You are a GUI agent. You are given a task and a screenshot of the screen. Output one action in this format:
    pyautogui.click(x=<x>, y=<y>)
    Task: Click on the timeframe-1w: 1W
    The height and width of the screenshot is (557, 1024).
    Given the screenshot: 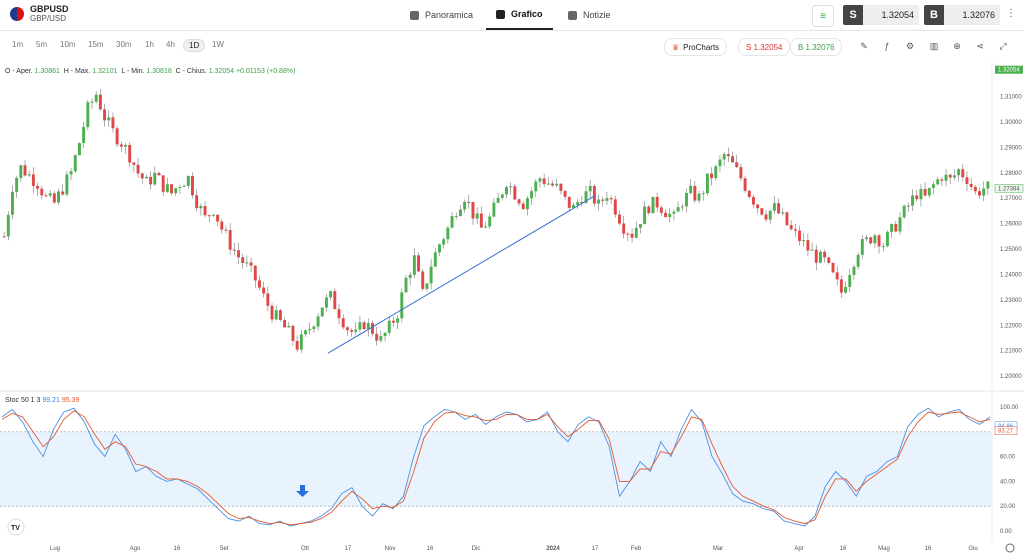 What is the action you would take?
    pyautogui.click(x=218, y=44)
    